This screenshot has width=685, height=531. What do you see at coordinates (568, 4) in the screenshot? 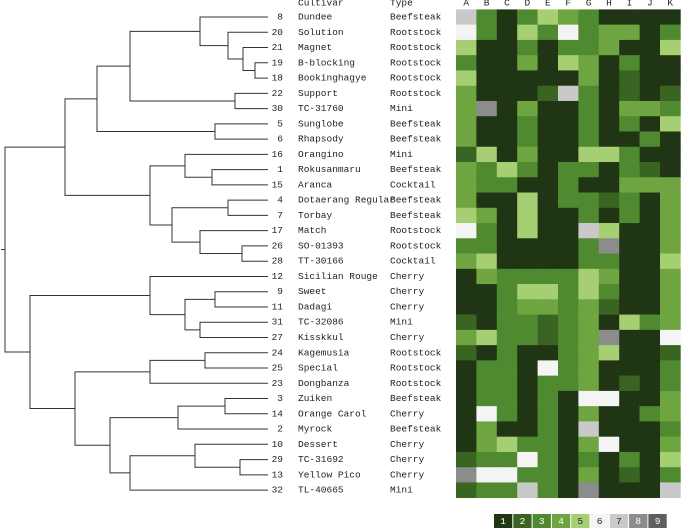
I see `column-label: F` at bounding box center [568, 4].